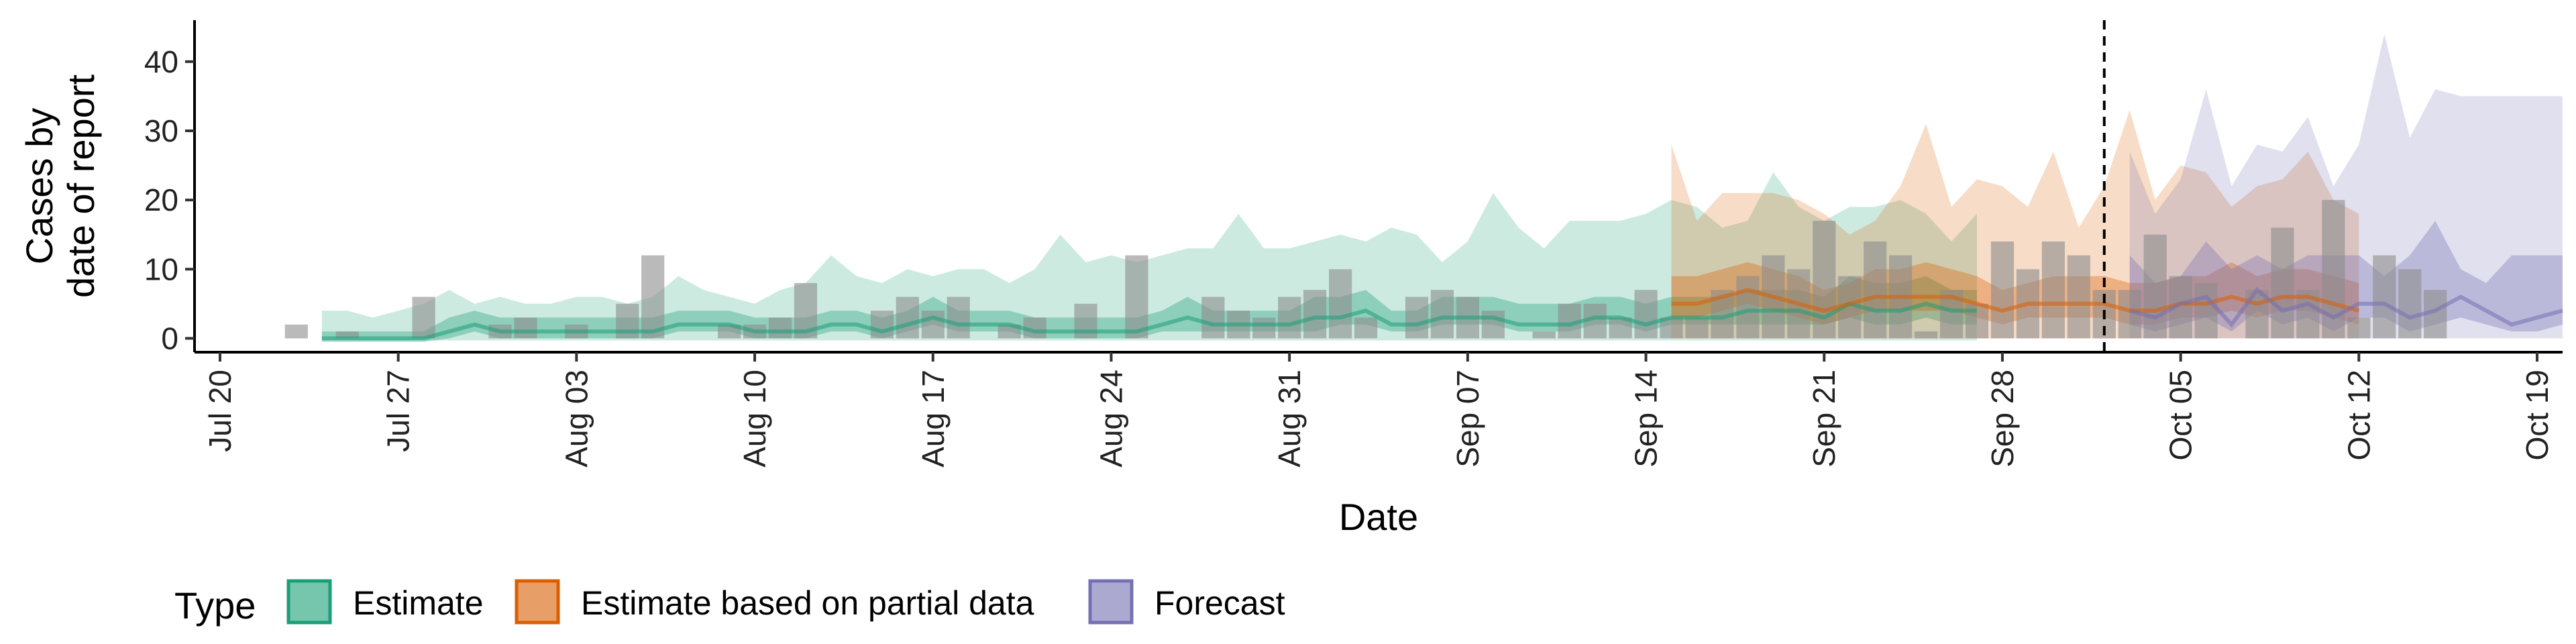 The image size is (2576, 644). I want to click on x-tick-label: Oct 12, so click(2358, 415).